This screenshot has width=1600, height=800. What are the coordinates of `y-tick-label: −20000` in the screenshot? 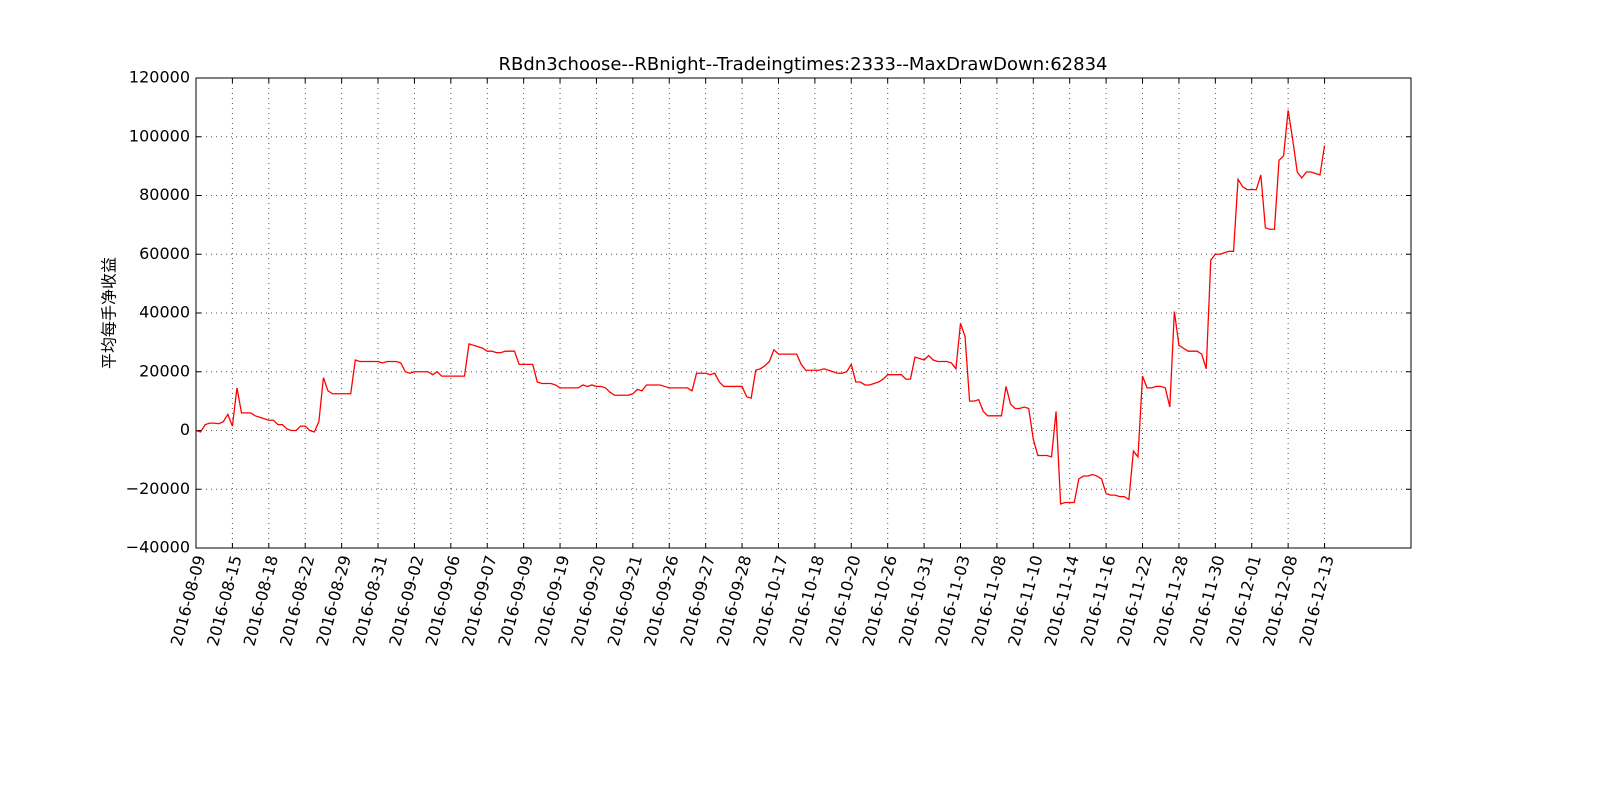 It's located at (158, 488).